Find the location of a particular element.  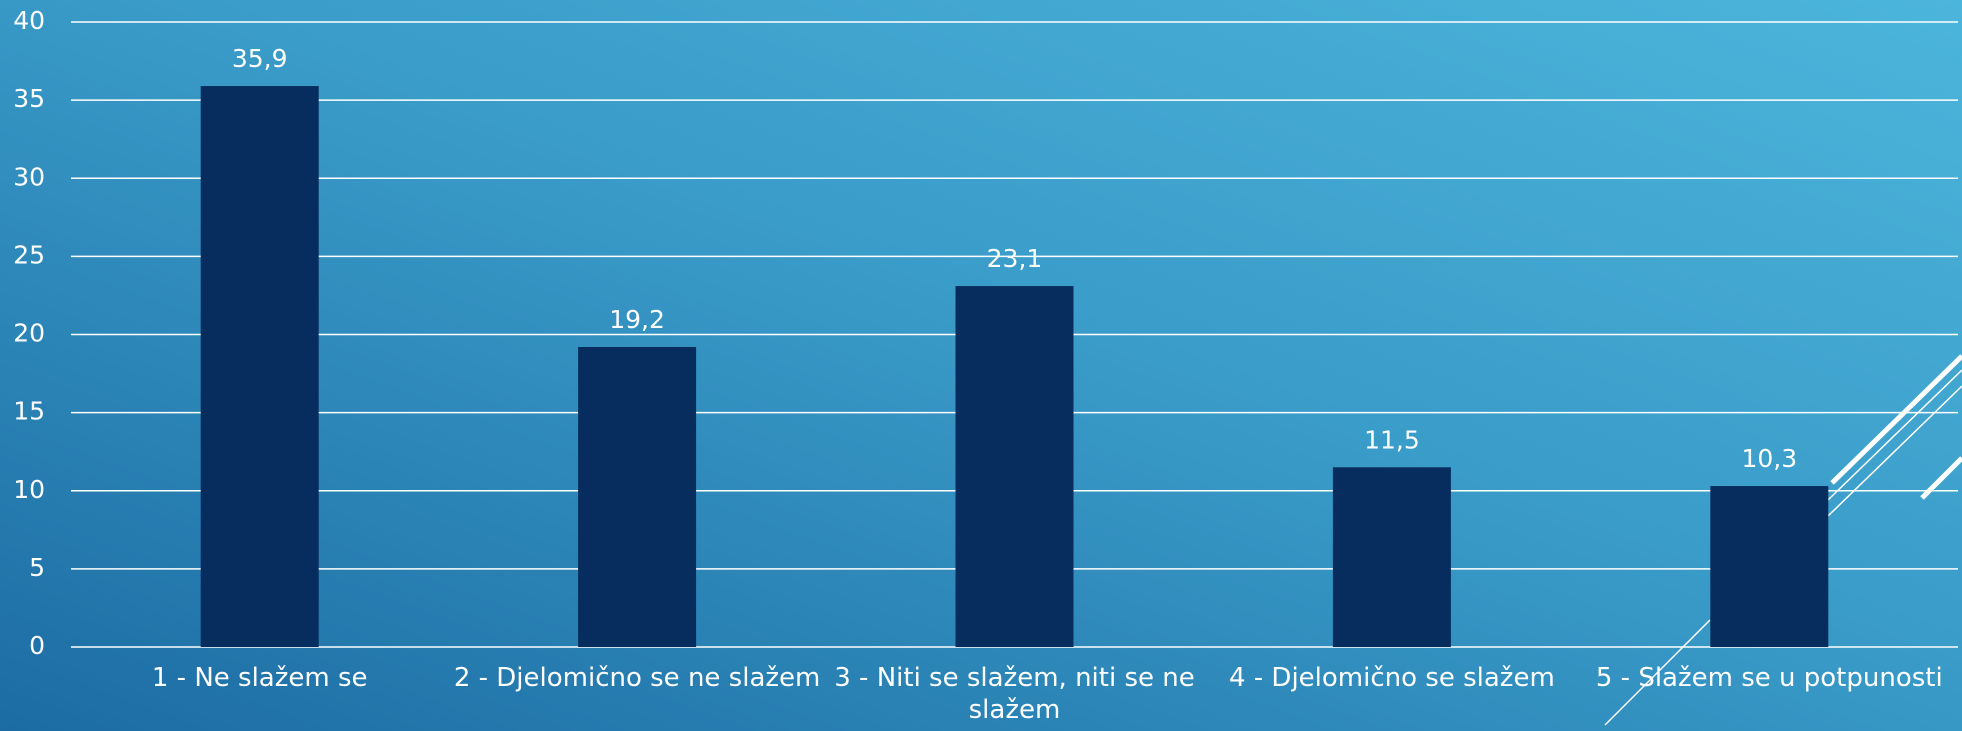

x-tick-label: 1 - Ne slažem se is located at coordinates (259, 678).